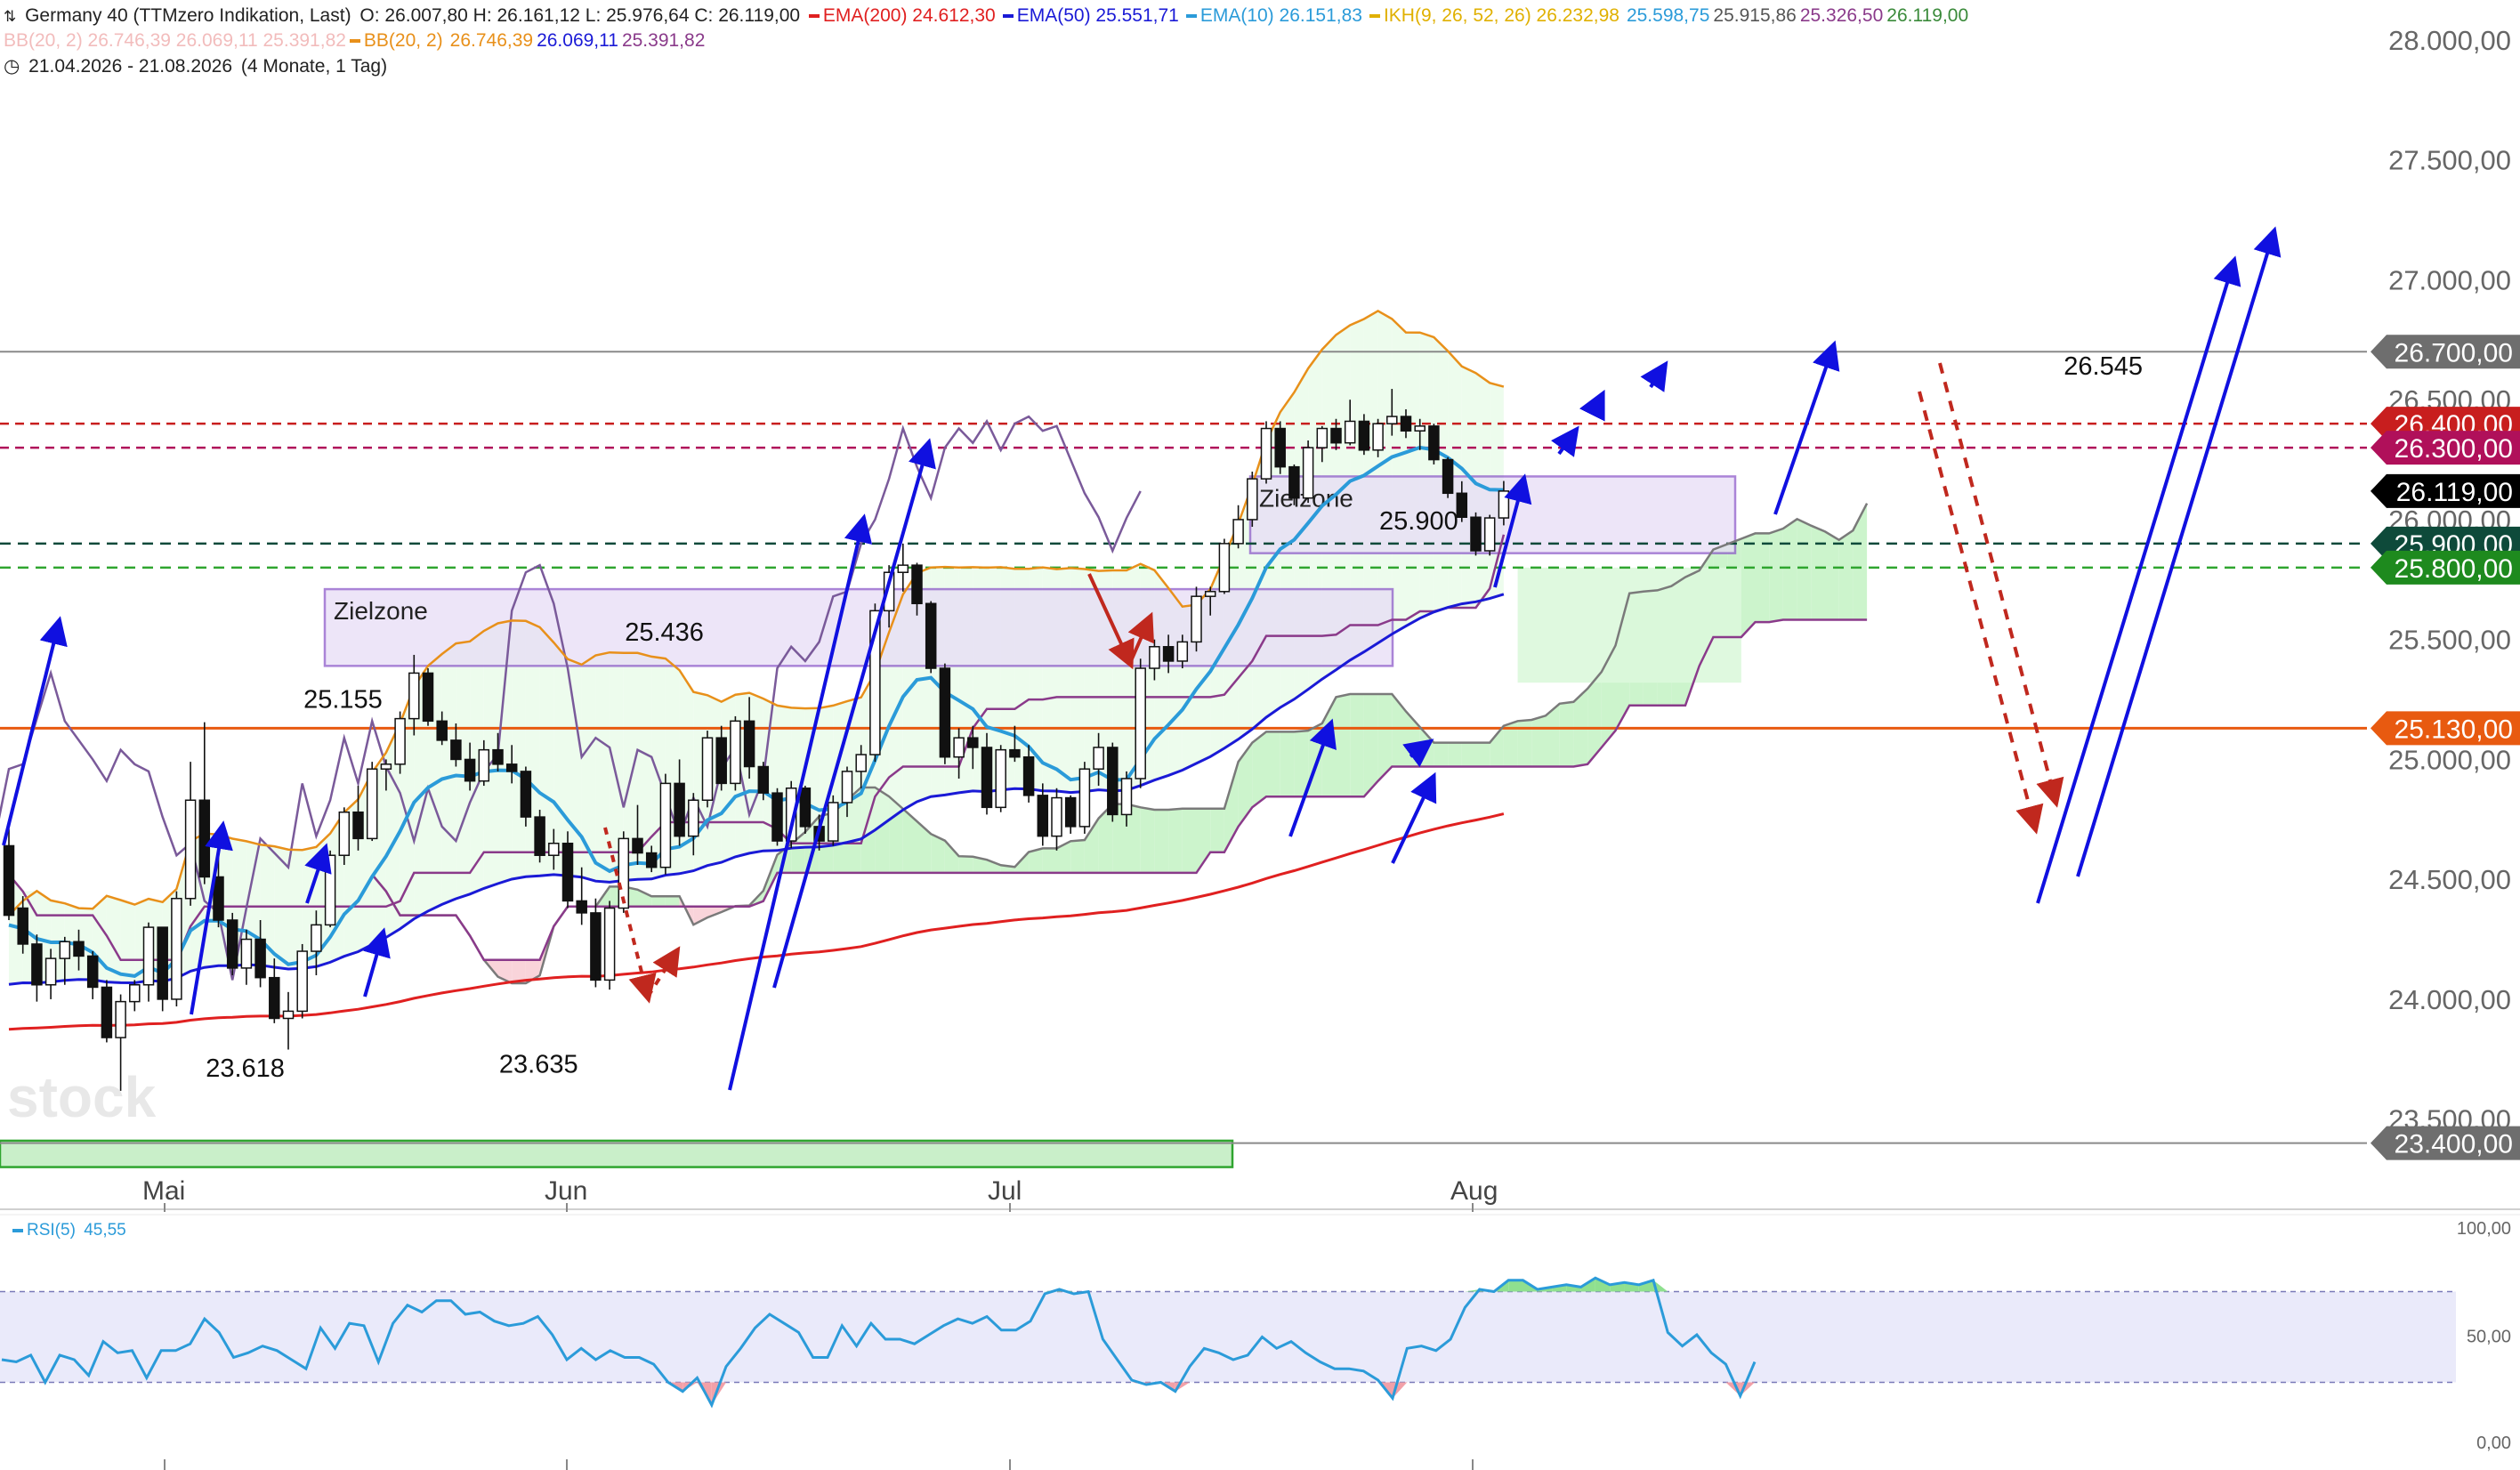  I want to click on price-badge-shape, so click(2445, 490).